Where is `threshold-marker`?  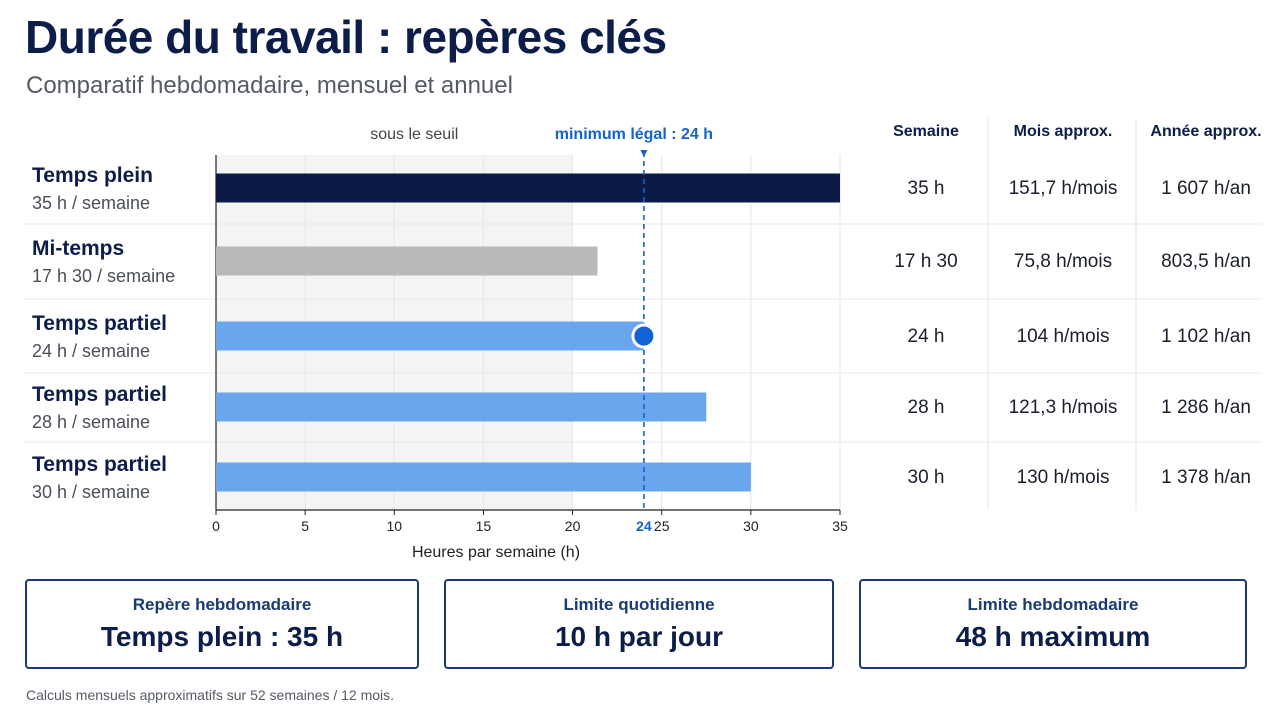
threshold-marker is located at coordinates (644, 336).